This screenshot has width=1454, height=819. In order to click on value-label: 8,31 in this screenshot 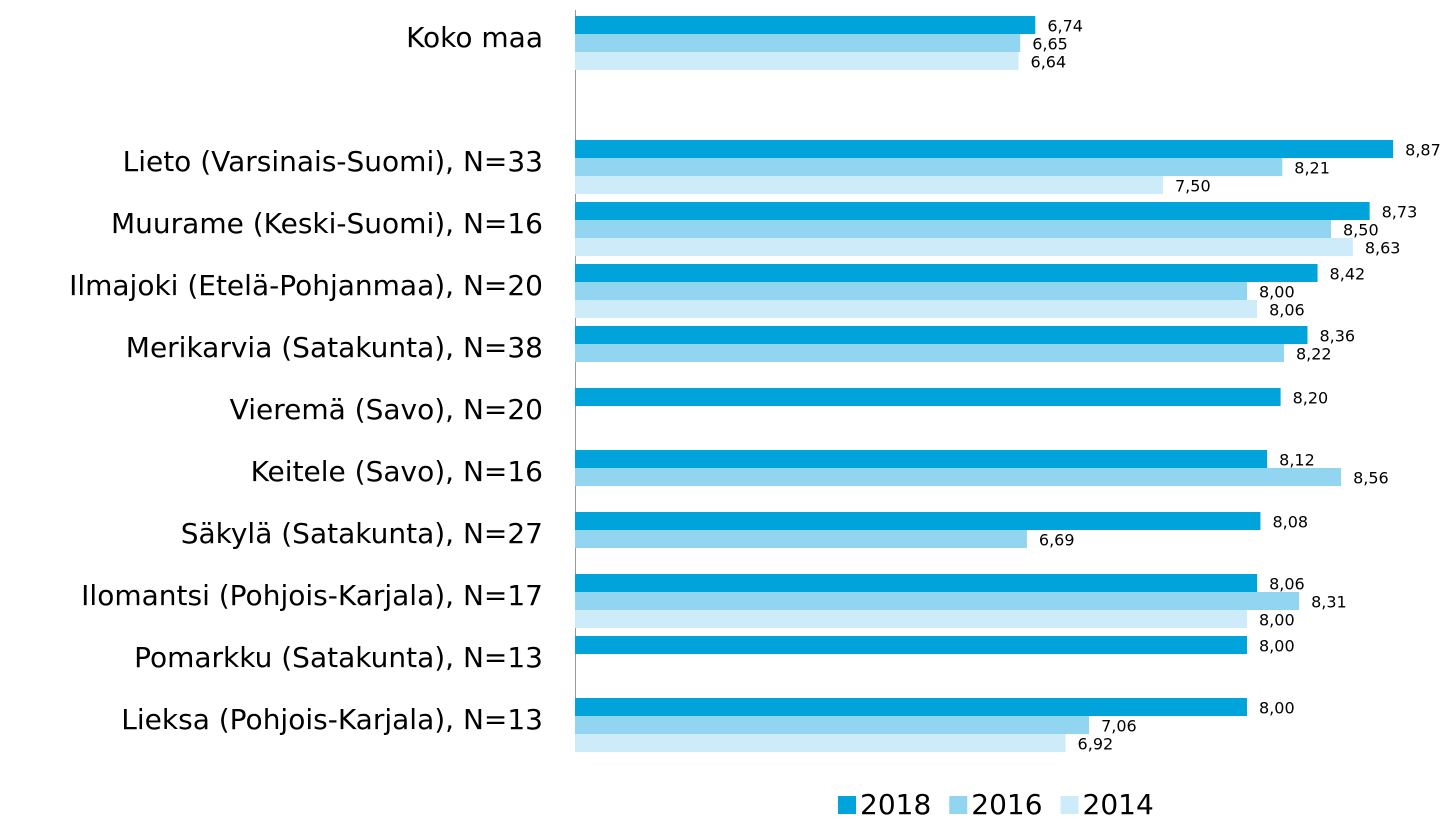, I will do `click(1329, 602)`.